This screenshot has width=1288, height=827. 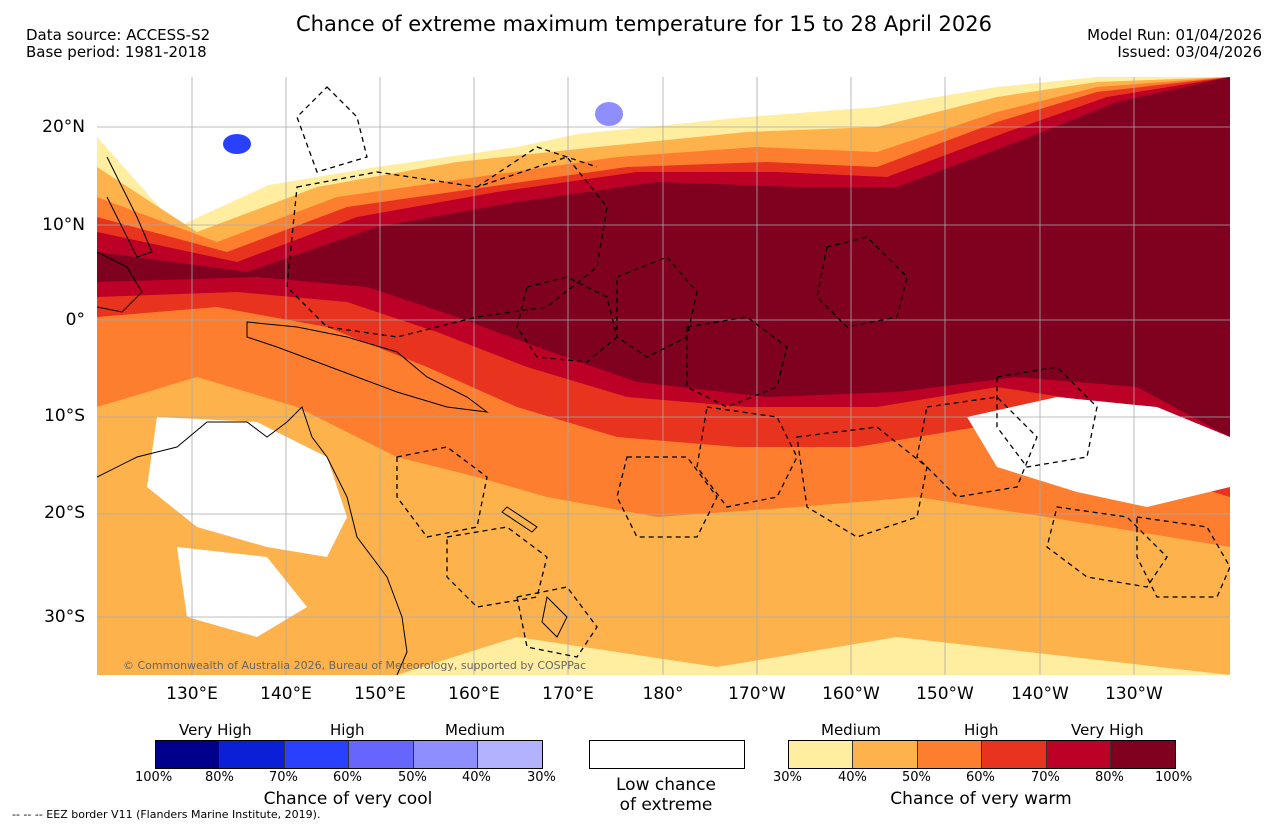 What do you see at coordinates (981, 730) in the screenshot?
I see `warm-level-high: High` at bounding box center [981, 730].